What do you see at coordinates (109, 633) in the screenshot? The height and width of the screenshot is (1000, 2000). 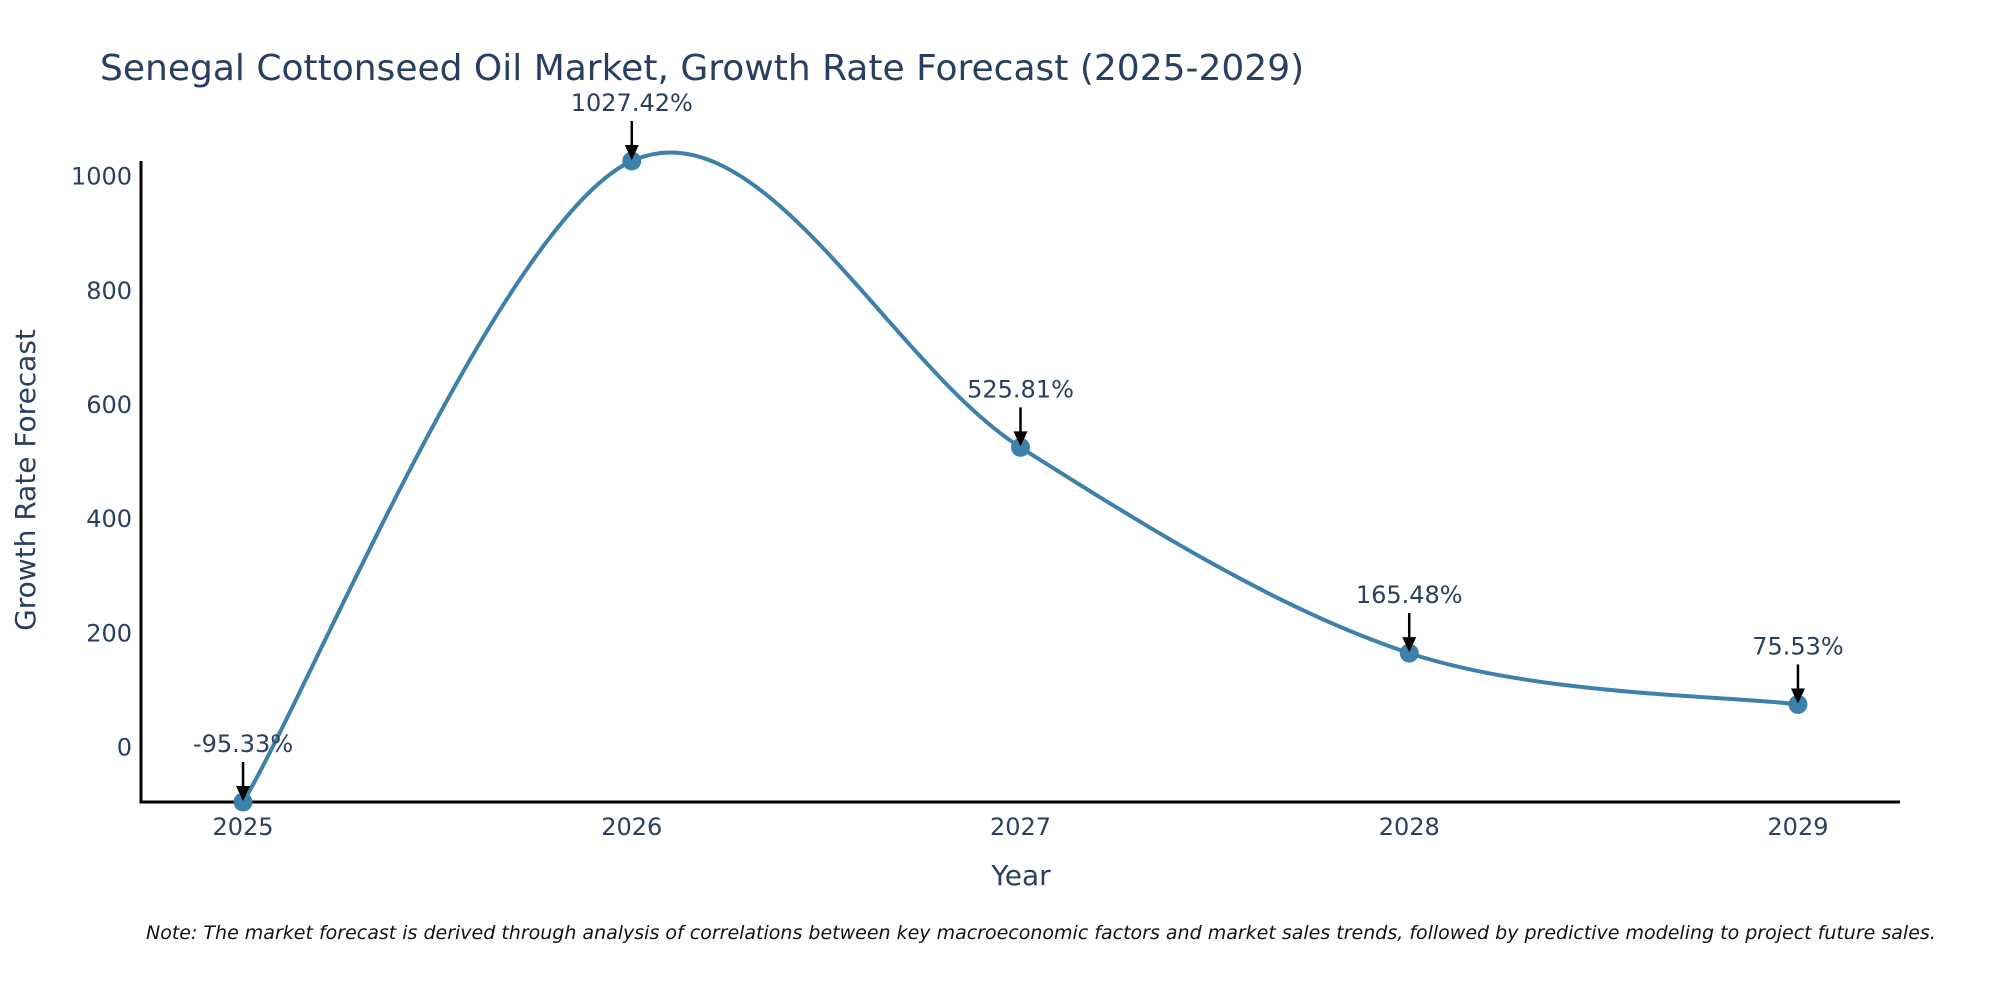 I see `y-tick-label: 200` at bounding box center [109, 633].